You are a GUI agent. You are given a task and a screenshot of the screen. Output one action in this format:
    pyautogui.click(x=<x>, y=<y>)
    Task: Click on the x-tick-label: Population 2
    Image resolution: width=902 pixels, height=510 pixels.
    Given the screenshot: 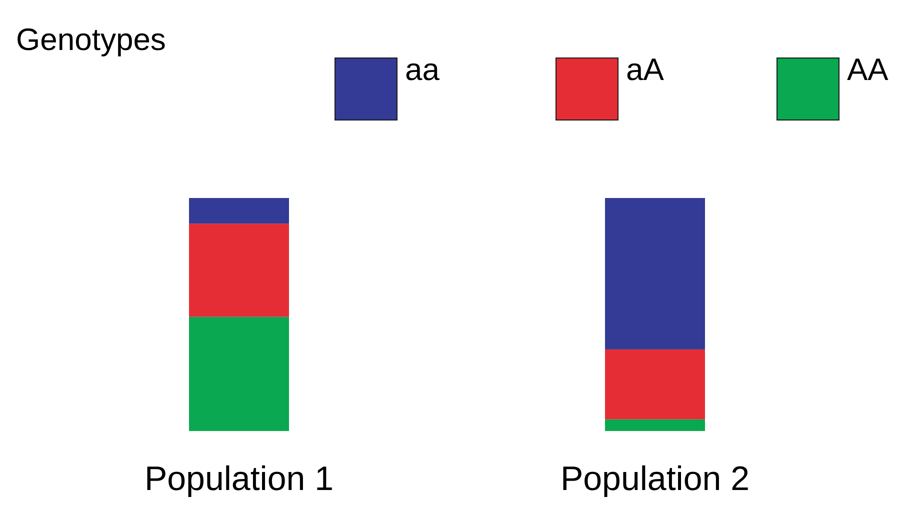 What is the action you would take?
    pyautogui.click(x=655, y=479)
    